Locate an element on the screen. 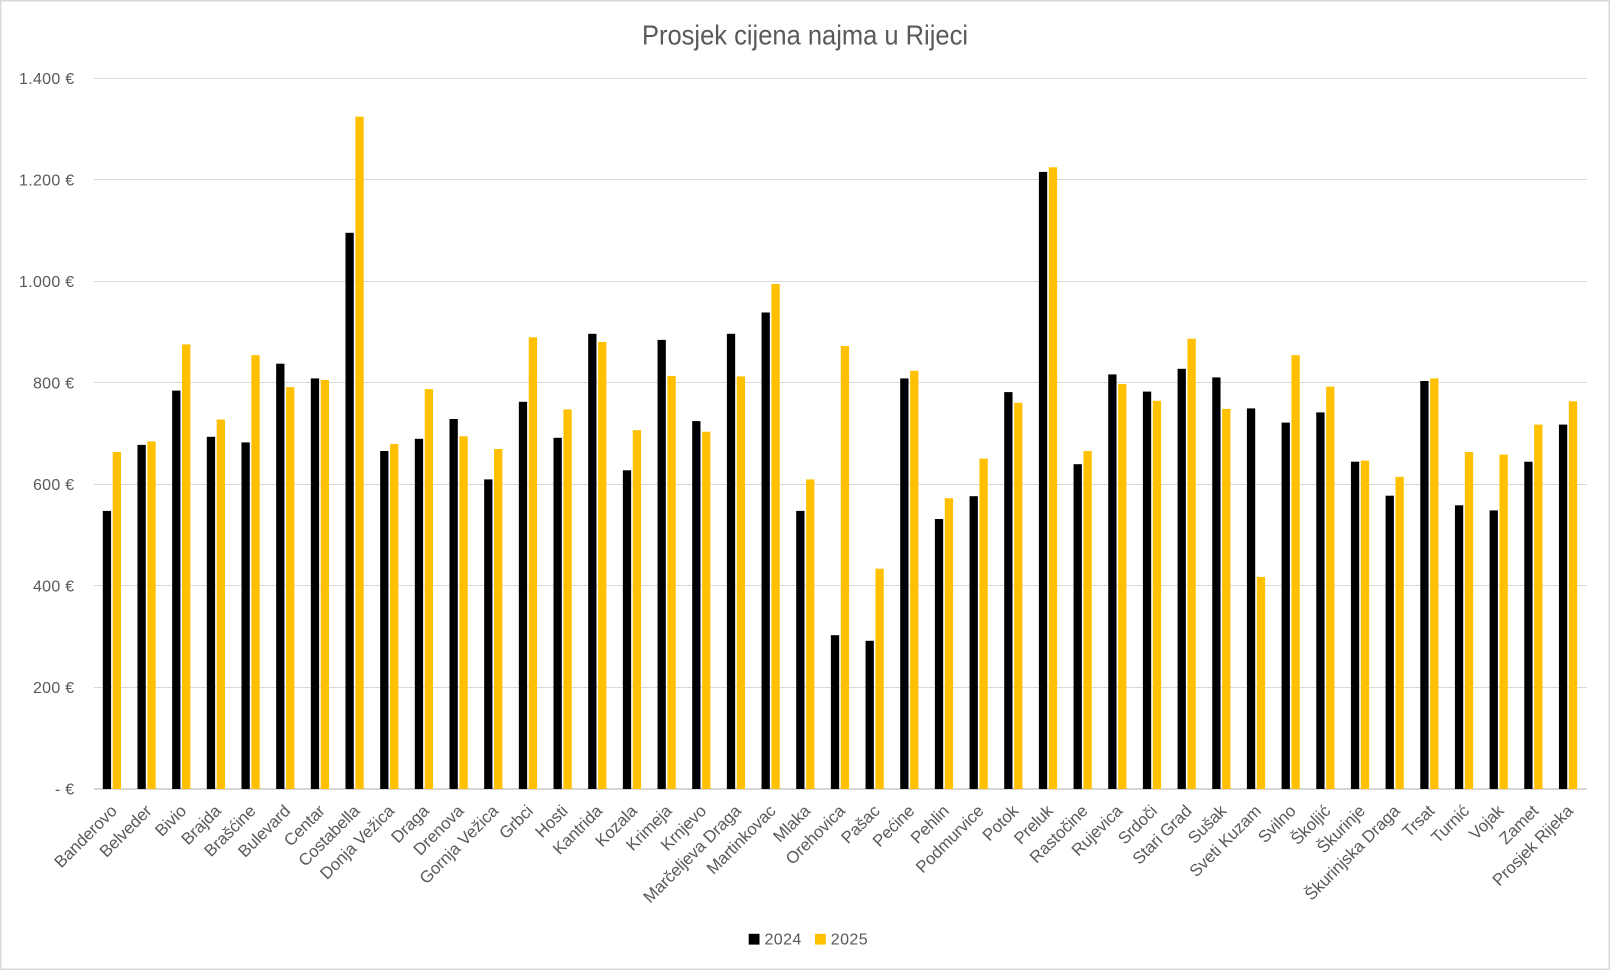 Image resolution: width=1610 pixels, height=975 pixels. svg-text: 1.200 € is located at coordinates (46, 181).